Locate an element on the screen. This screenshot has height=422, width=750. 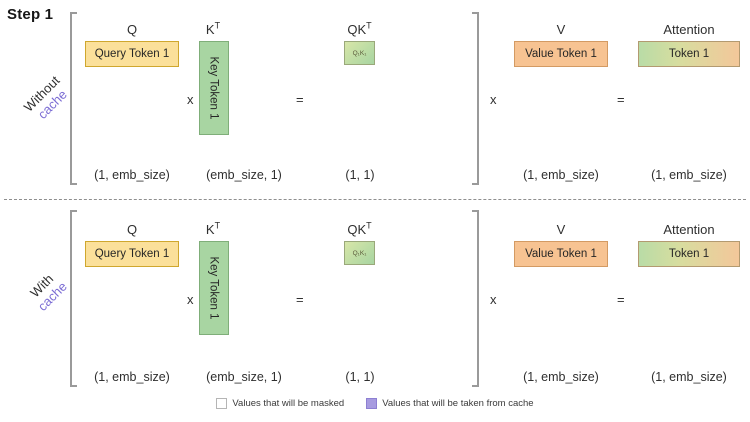
operator-multiply-2-top: x is located at coordinates (493, 99).